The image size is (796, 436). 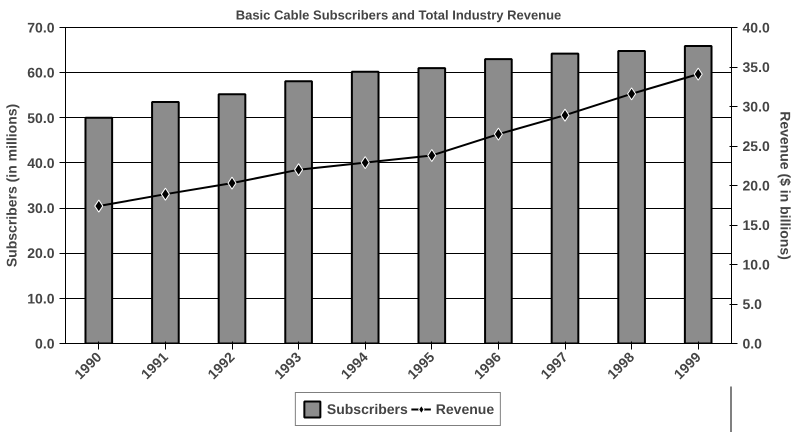 What do you see at coordinates (45, 344) in the screenshot?
I see `y-tick-label: 0.0` at bounding box center [45, 344].